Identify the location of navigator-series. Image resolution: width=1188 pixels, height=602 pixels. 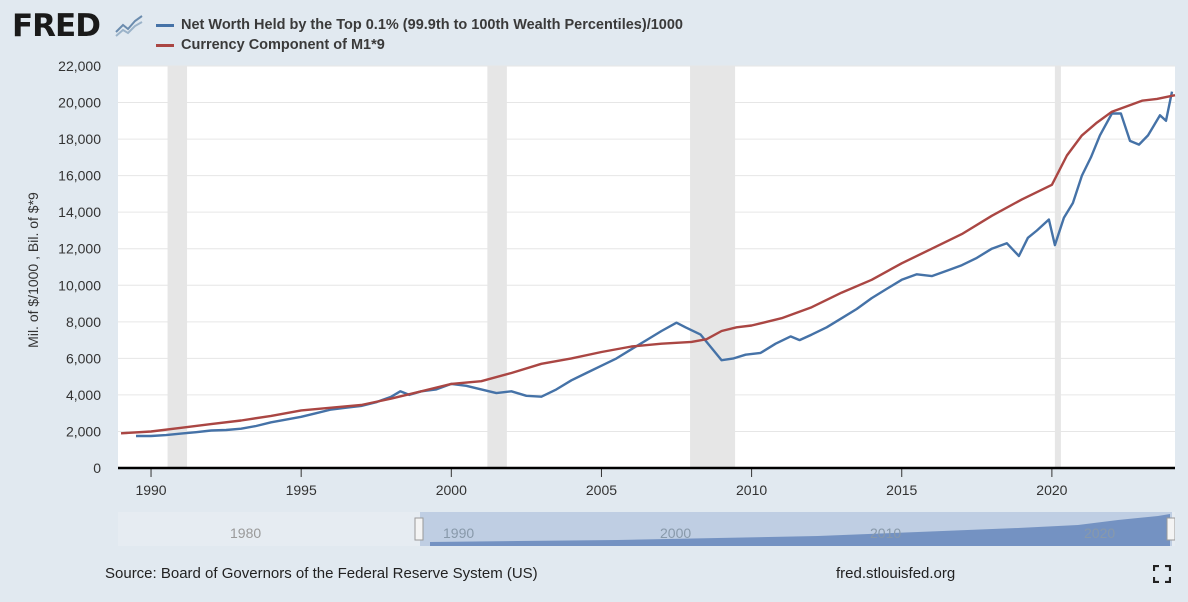
(800, 530).